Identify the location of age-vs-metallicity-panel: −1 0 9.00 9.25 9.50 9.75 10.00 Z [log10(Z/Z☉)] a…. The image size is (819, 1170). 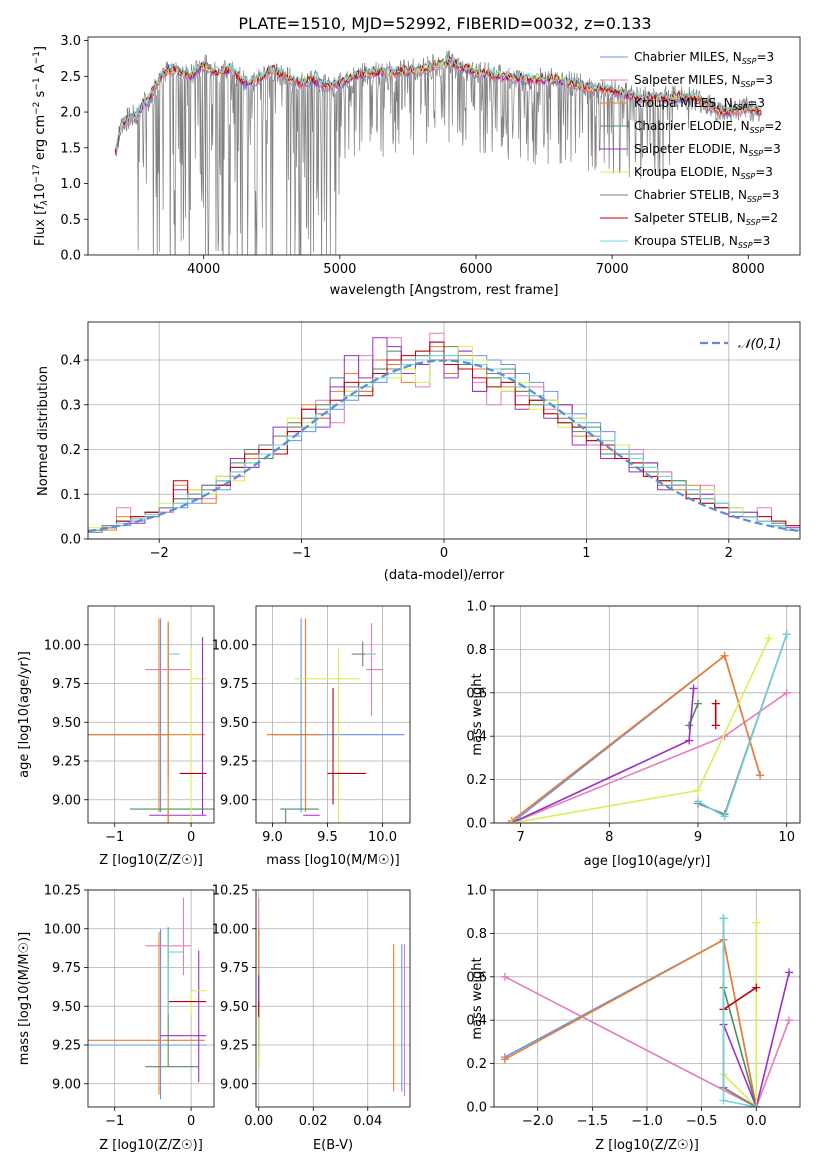
(116, 736).